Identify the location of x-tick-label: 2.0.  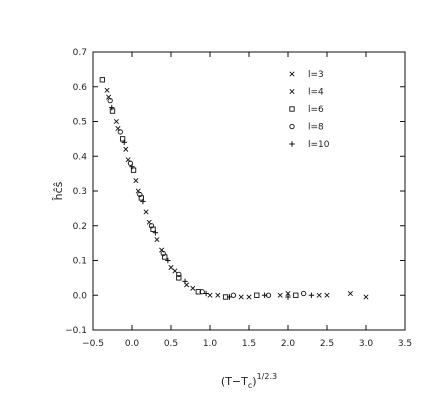
(288, 344).